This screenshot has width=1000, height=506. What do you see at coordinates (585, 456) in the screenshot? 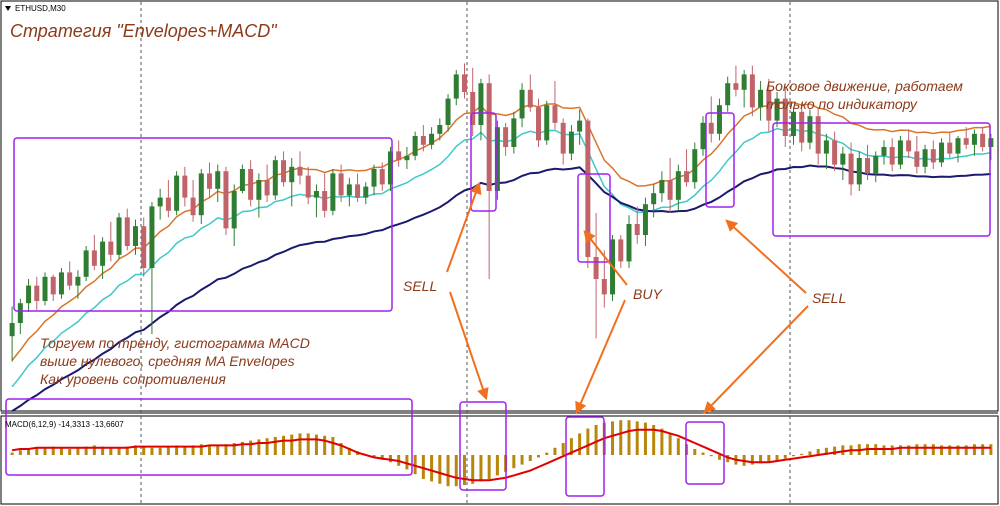
I see `macd-buy-box` at bounding box center [585, 456].